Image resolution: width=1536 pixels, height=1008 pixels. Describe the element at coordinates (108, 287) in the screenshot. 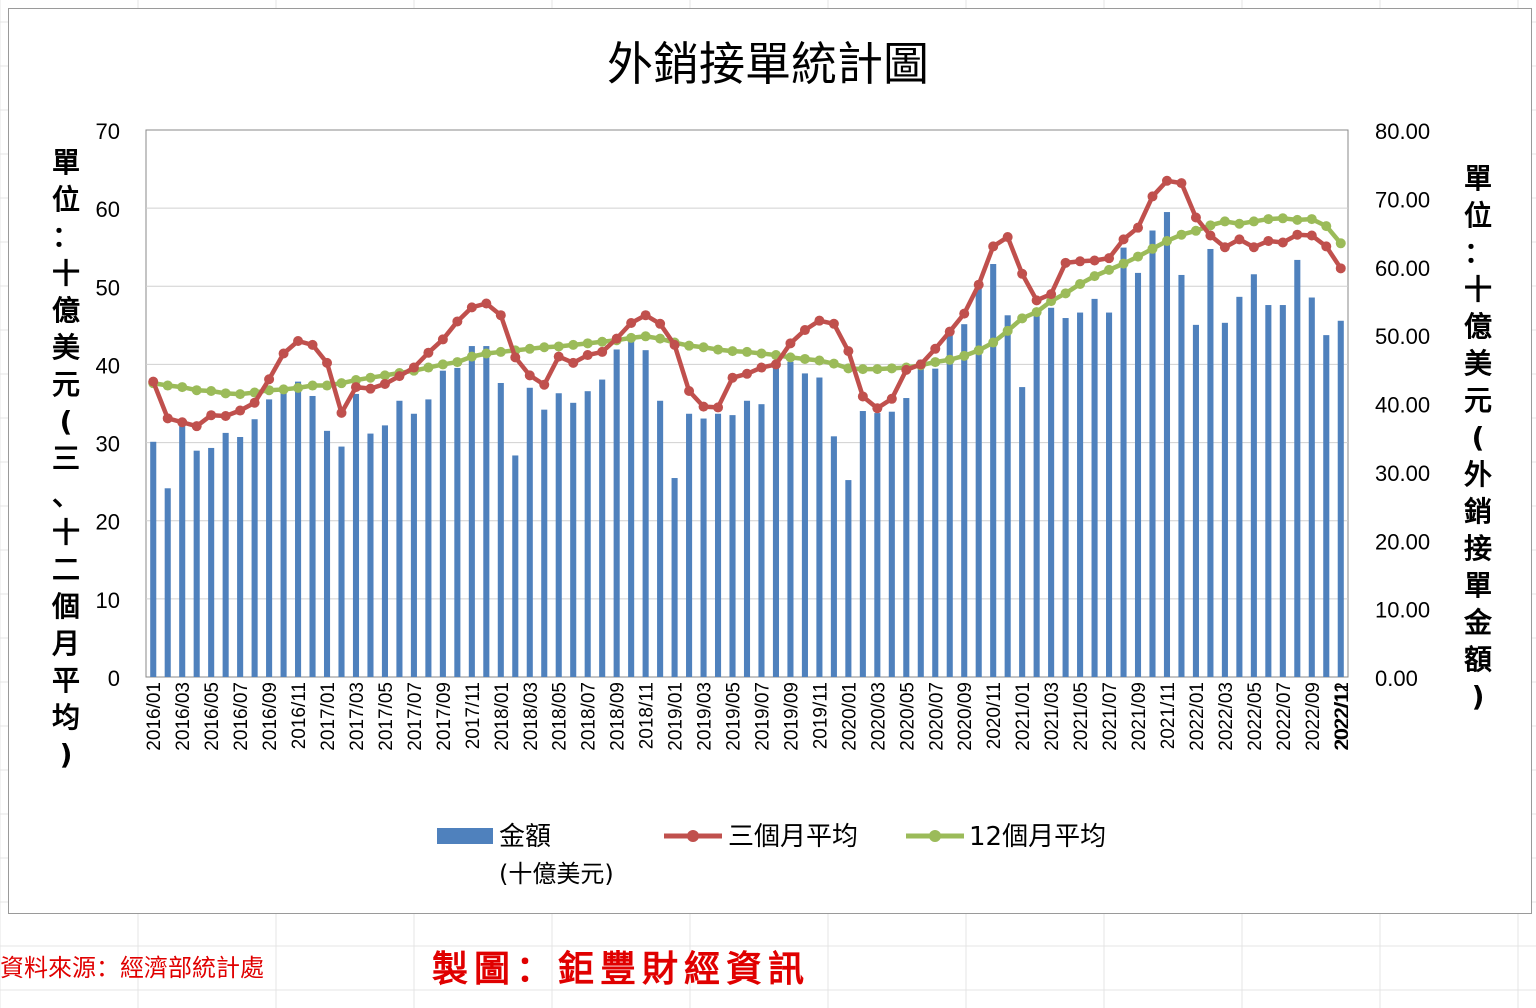

I see `left-tick-label: 50` at that location.